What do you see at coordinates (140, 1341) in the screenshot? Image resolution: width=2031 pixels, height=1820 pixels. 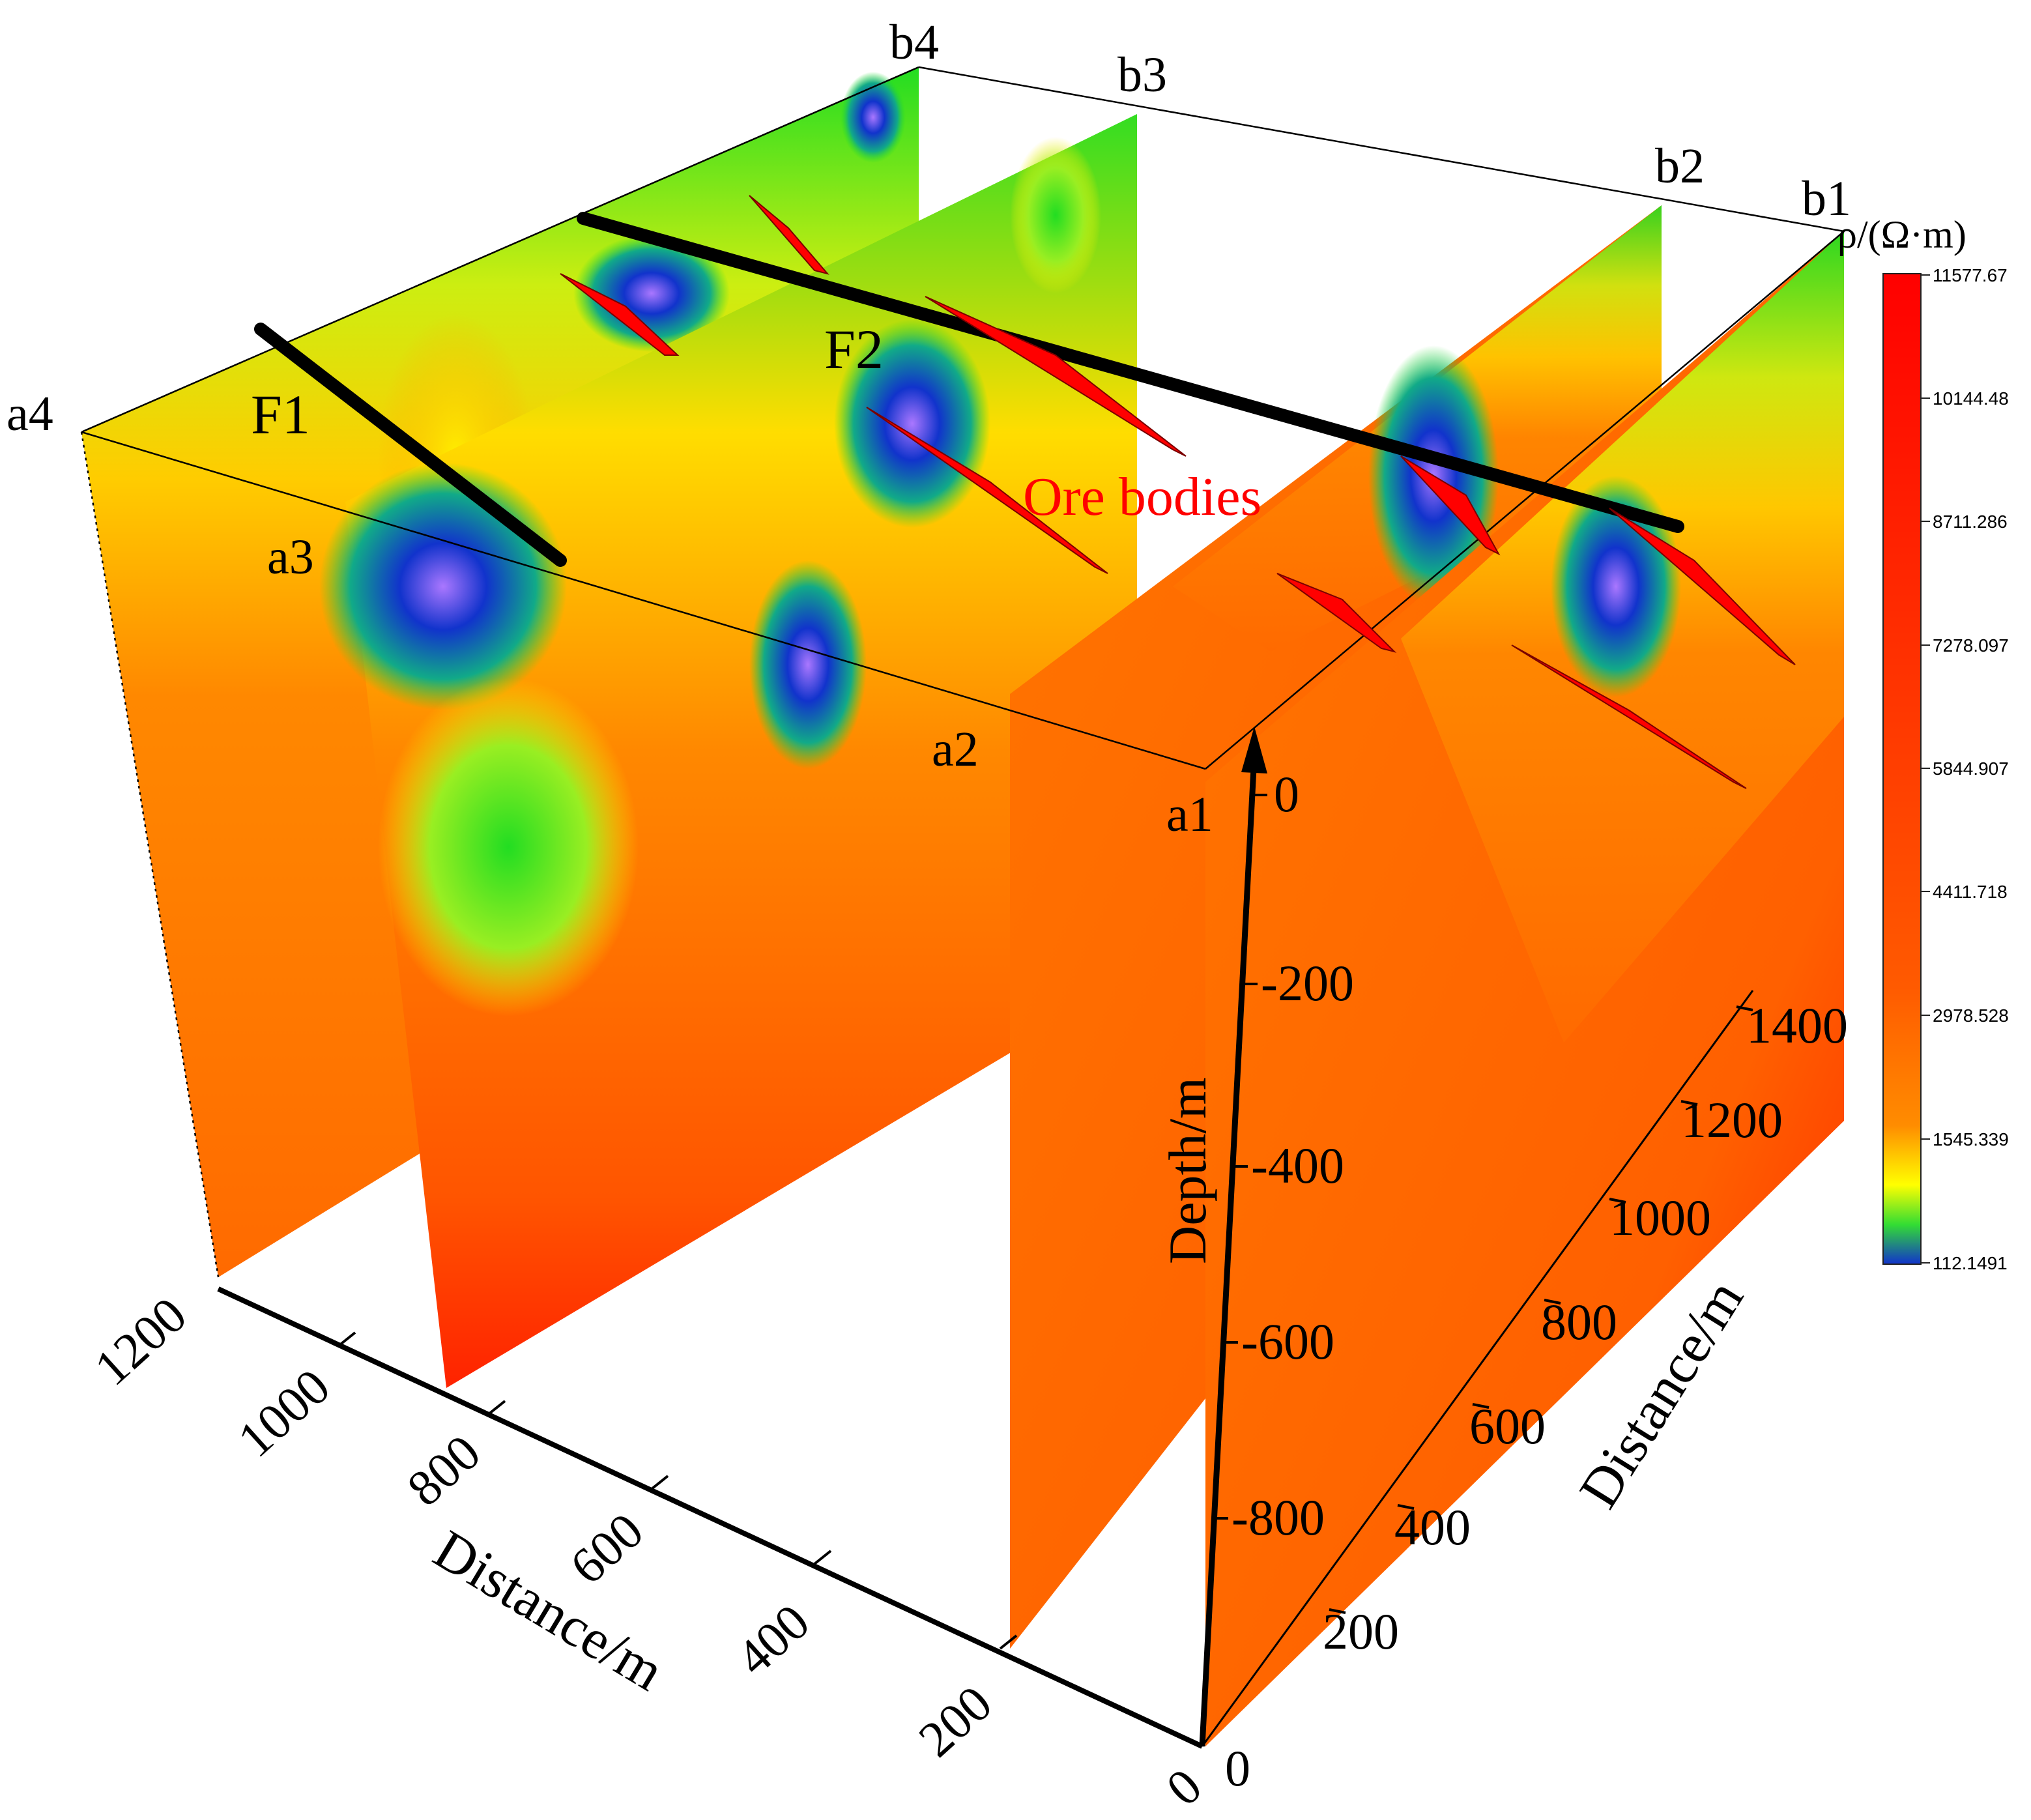 I see `dist-left-tick-1200: 1200` at bounding box center [140, 1341].